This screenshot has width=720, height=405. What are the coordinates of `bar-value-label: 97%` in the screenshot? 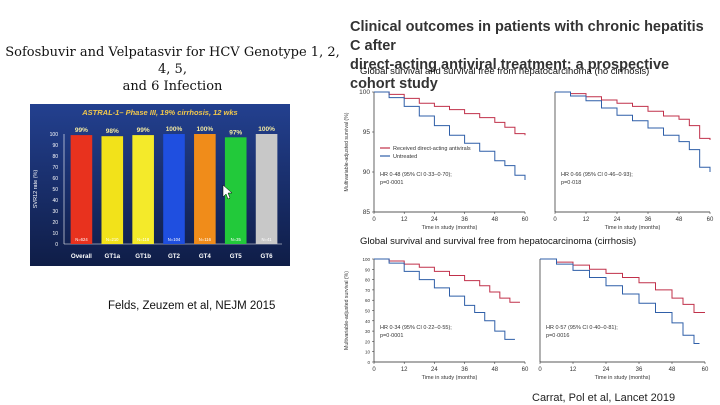 It's located at (235, 132).